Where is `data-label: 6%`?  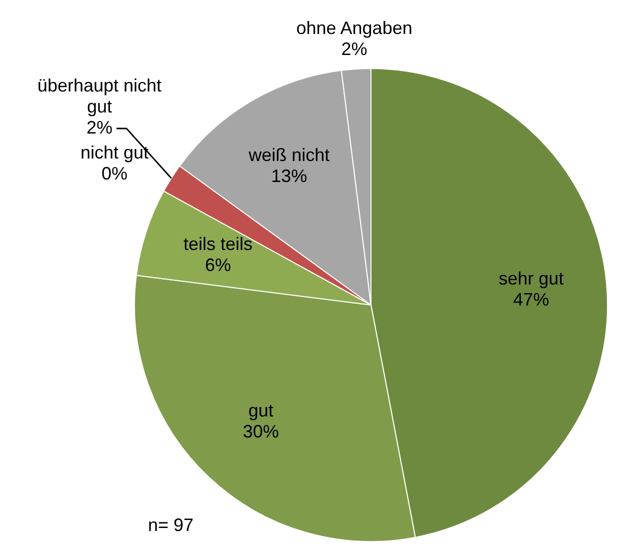 data-label: 6% is located at coordinates (218, 264).